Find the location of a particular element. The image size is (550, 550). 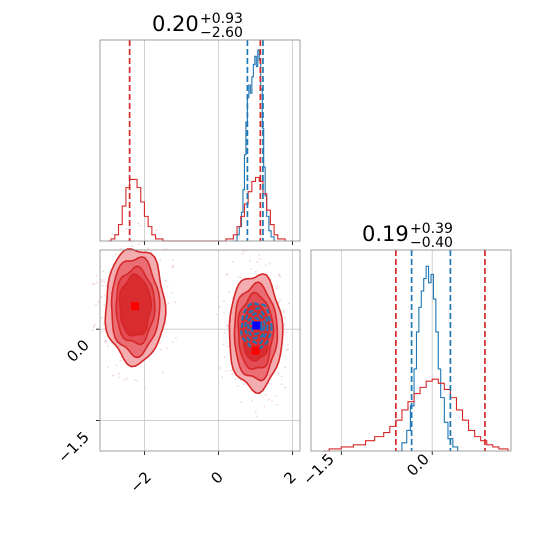

title-param1-plus: +0.93 is located at coordinates (221, 19).